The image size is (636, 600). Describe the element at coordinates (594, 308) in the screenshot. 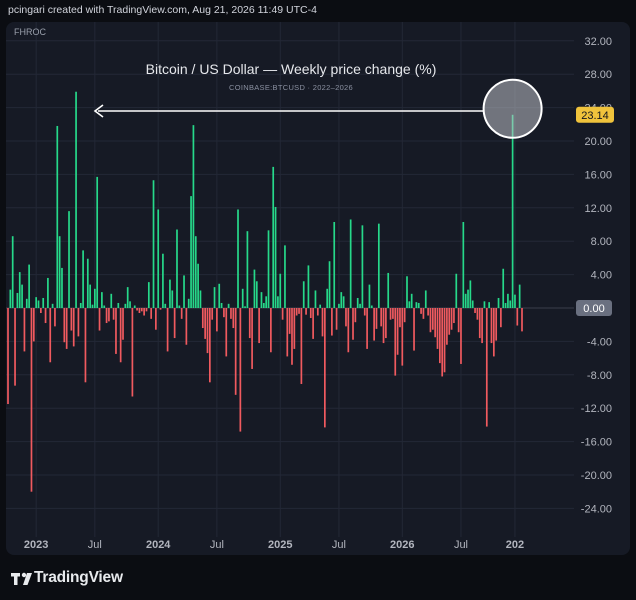

I see `zero-value-badge` at that location.